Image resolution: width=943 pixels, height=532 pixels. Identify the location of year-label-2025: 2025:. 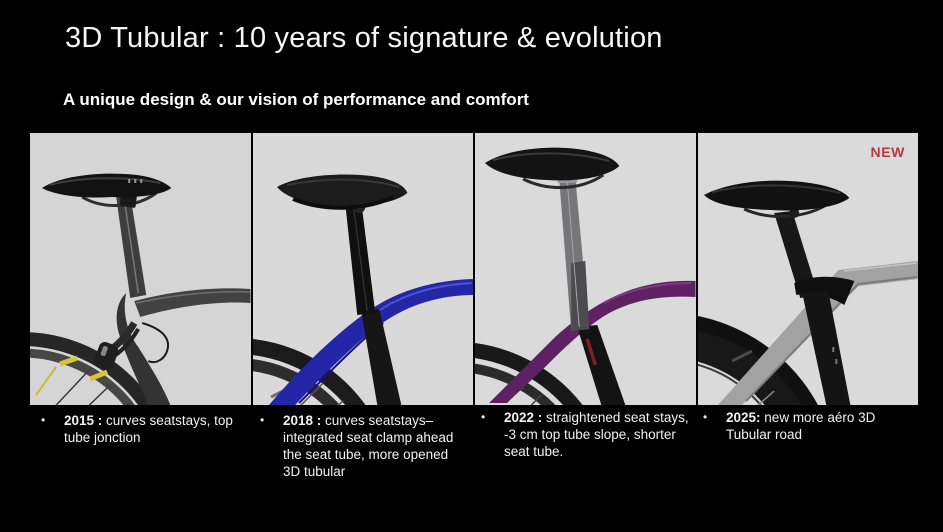
(743, 417).